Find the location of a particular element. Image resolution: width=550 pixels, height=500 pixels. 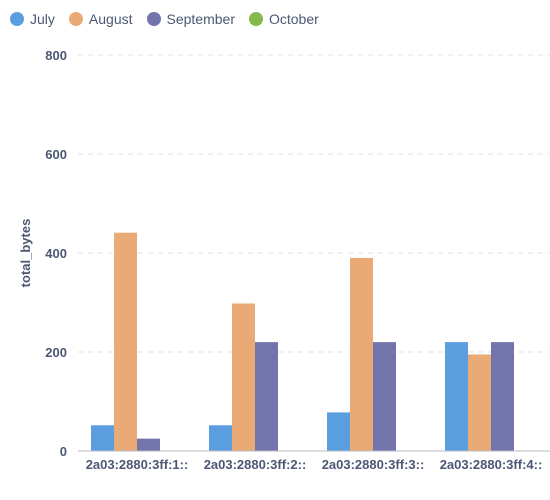

legend-item-august: August is located at coordinates (100, 19).